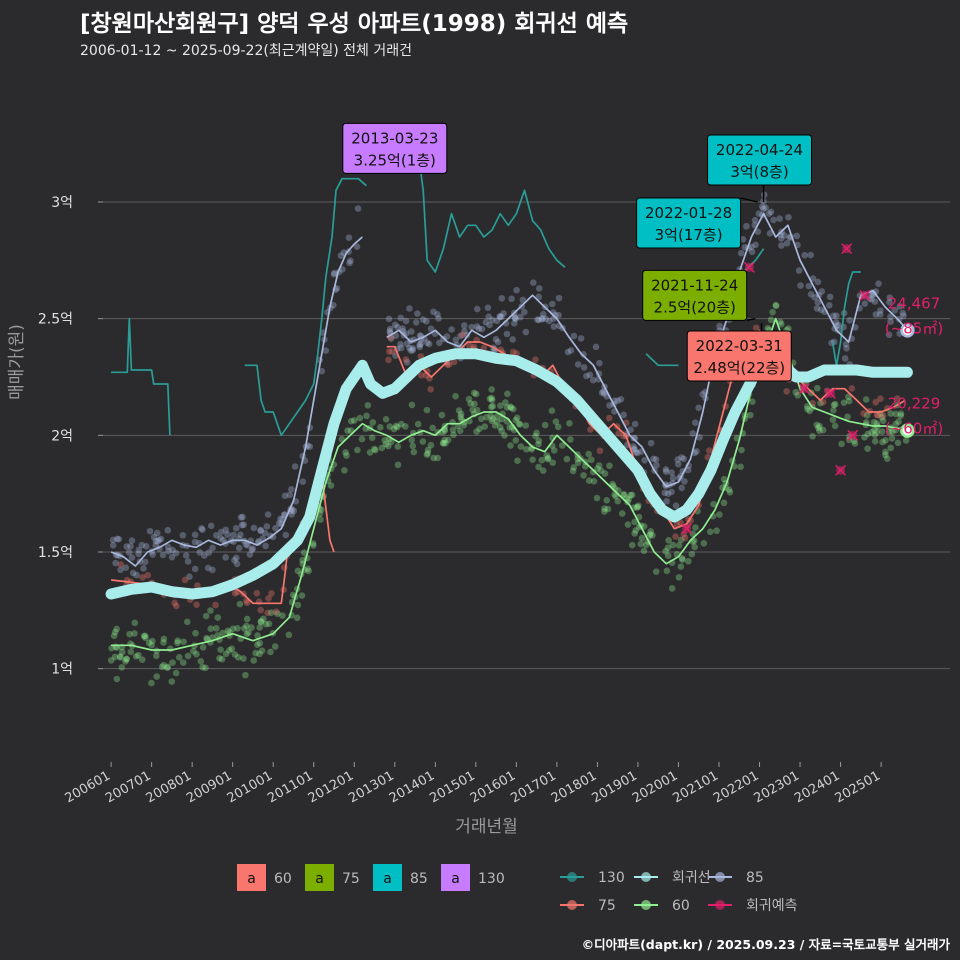 Image resolution: width=960 pixels, height=960 pixels. What do you see at coordinates (351, 879) in the screenshot?
I see `legend-label-text: 75` at bounding box center [351, 879].